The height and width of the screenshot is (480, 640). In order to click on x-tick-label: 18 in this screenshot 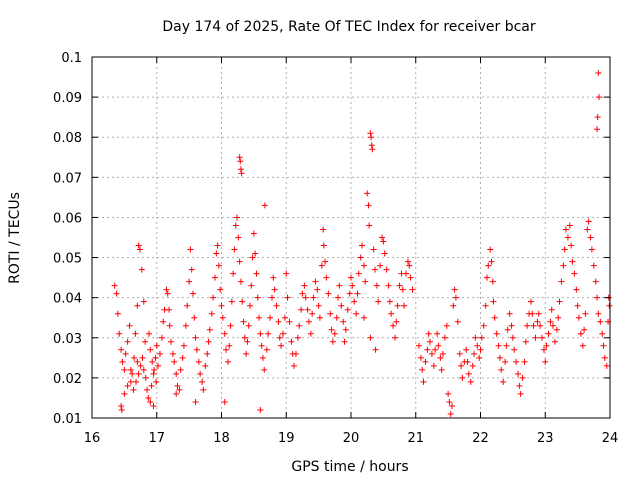, I will do `click(221, 438)`.